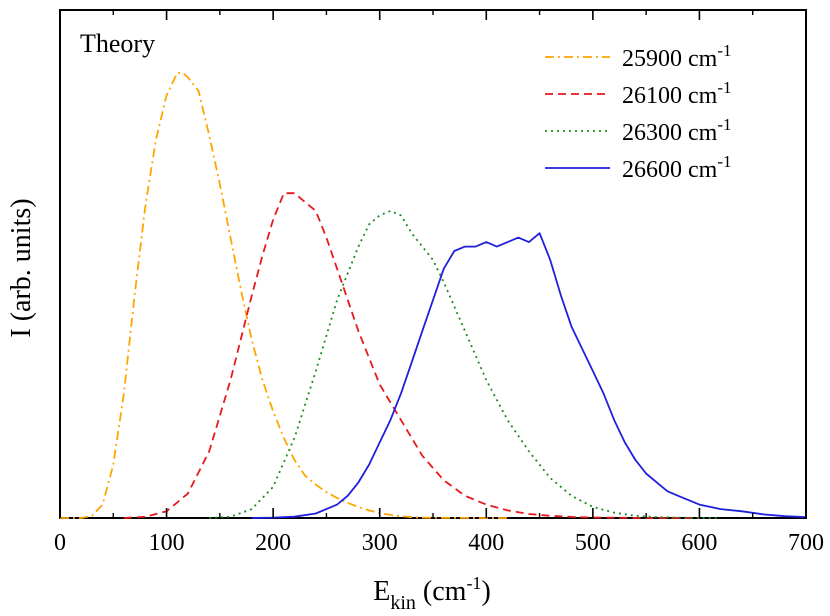  What do you see at coordinates (670, 96) in the screenshot?
I see `legend-label-text: 26100 cm` at bounding box center [670, 96].